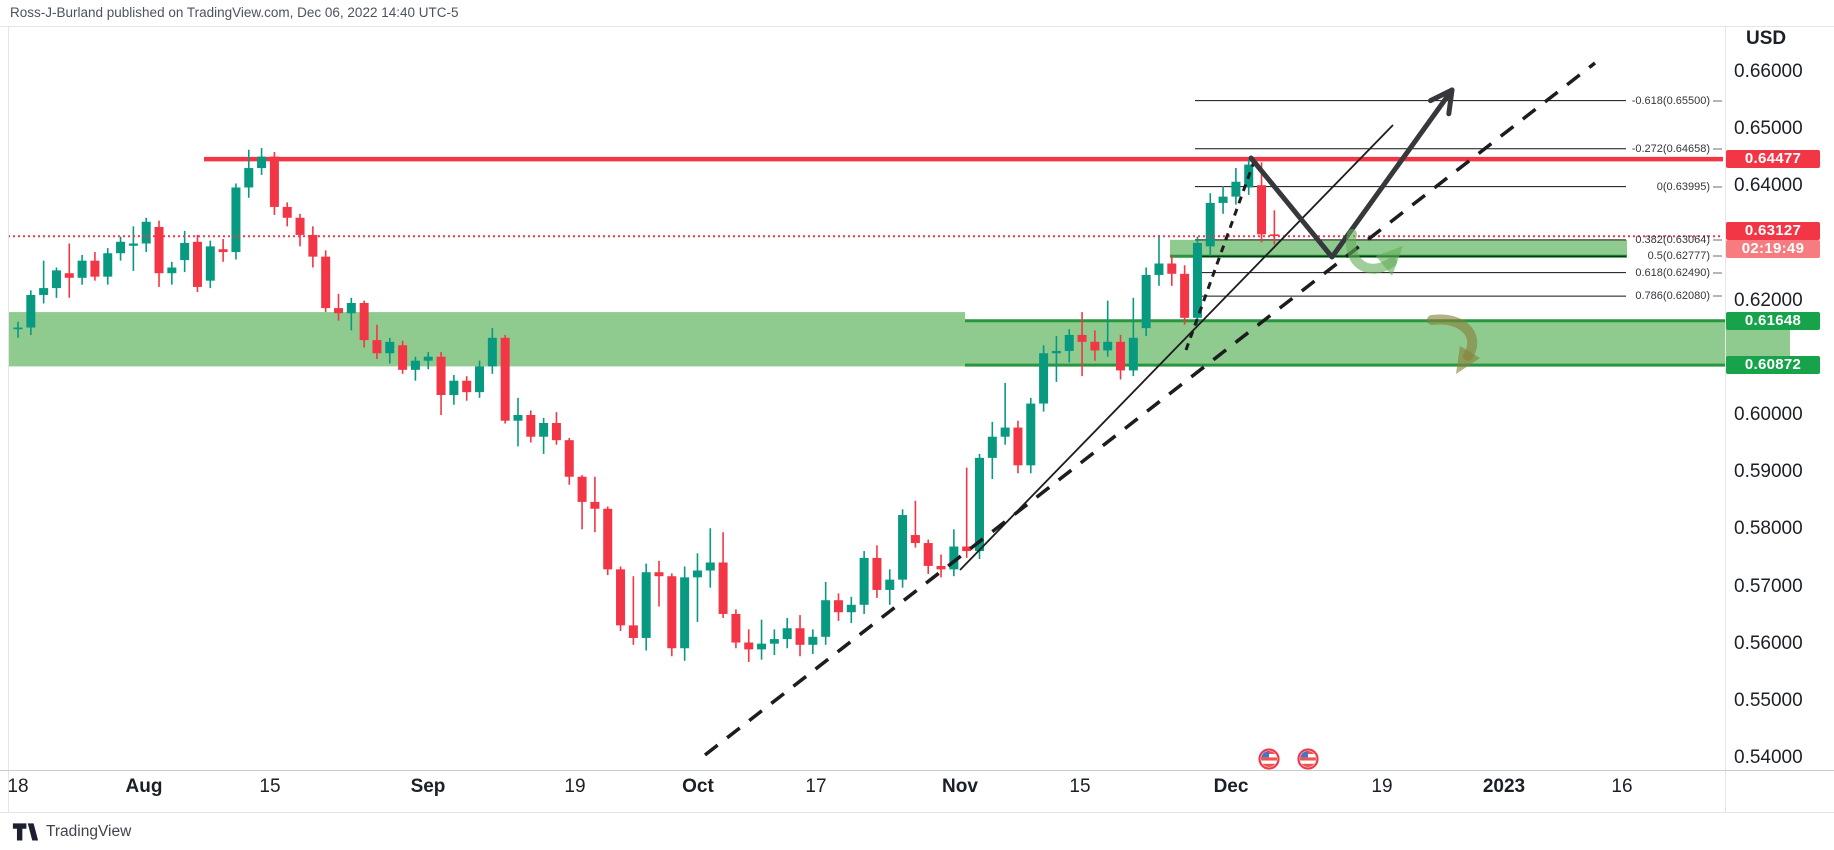 Image resolution: width=1834 pixels, height=850 pixels. I want to click on rising-solid-trendline, so click(1176, 347).